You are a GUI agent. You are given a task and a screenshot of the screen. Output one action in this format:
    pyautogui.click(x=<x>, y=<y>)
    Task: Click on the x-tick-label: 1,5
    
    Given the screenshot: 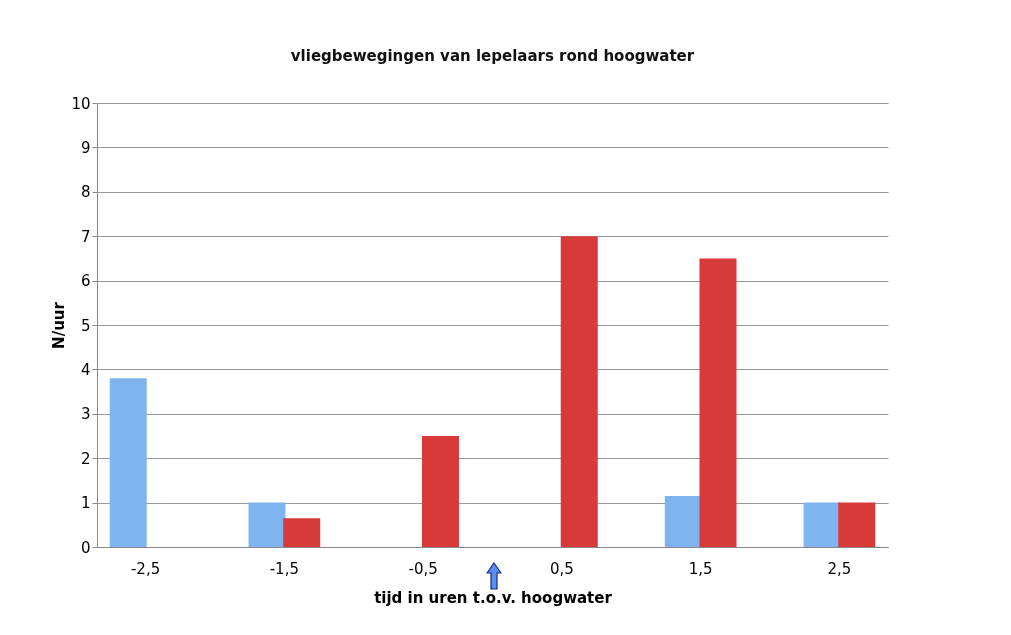 What is the action you would take?
    pyautogui.click(x=700, y=568)
    